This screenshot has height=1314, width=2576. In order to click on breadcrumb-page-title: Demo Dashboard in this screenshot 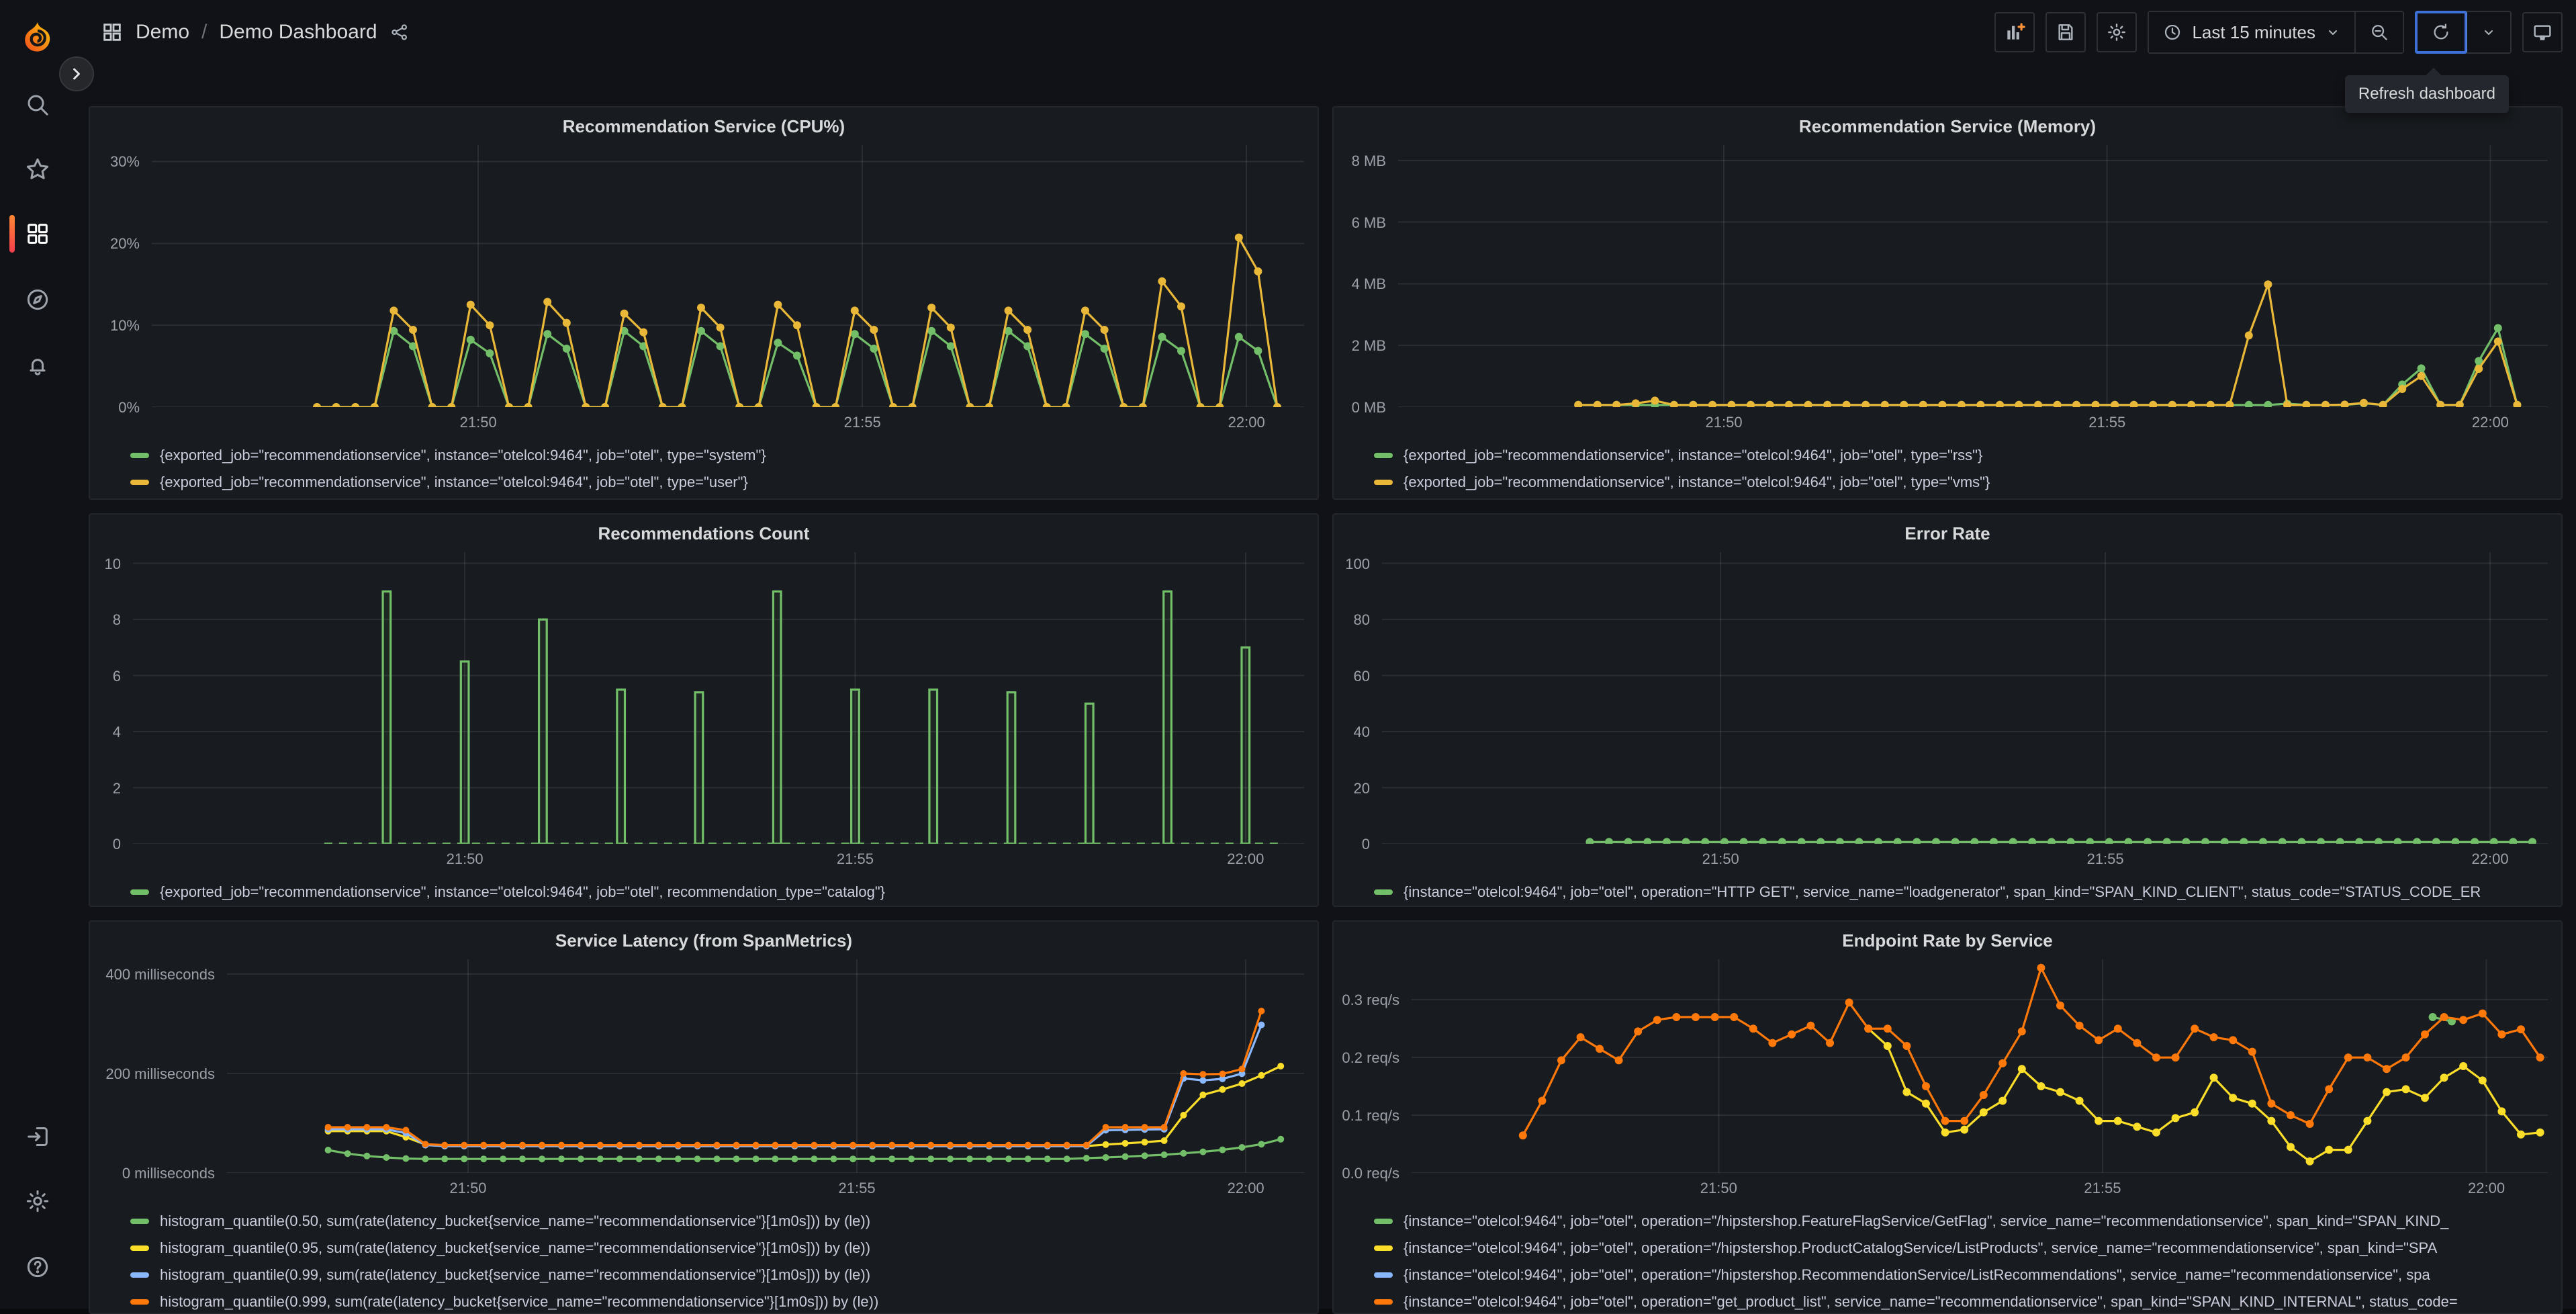, I will do `click(298, 32)`.